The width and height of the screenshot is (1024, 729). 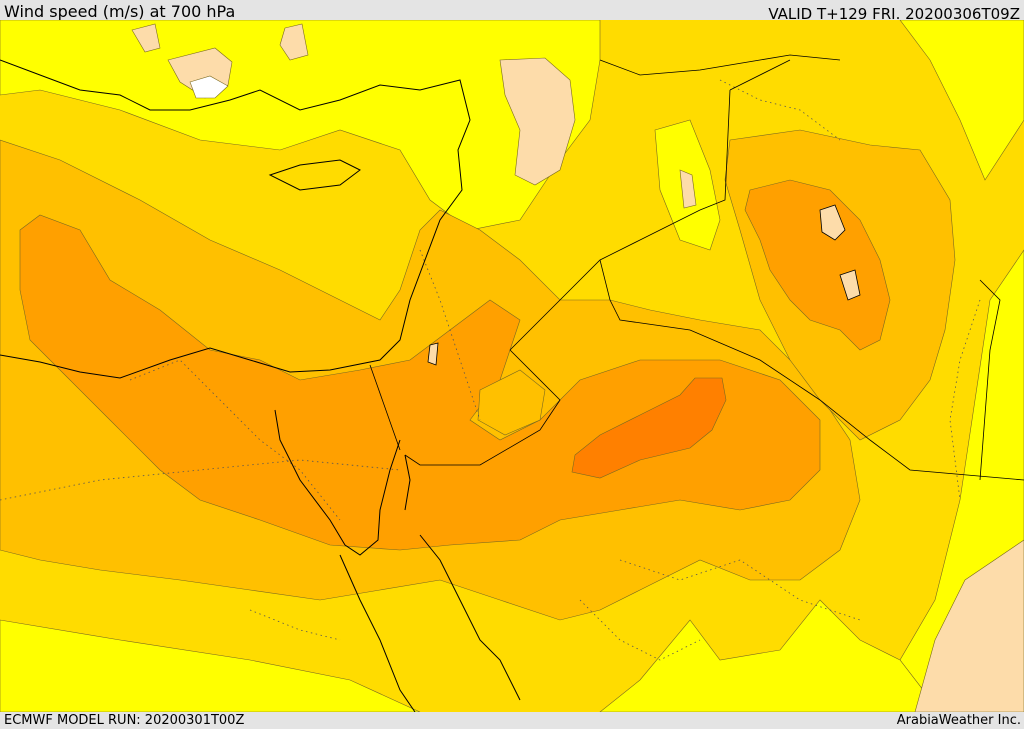 What do you see at coordinates (124, 720) in the screenshot?
I see `model-run: ECMWF MODEL RUN: 20200301T00Z` at bounding box center [124, 720].